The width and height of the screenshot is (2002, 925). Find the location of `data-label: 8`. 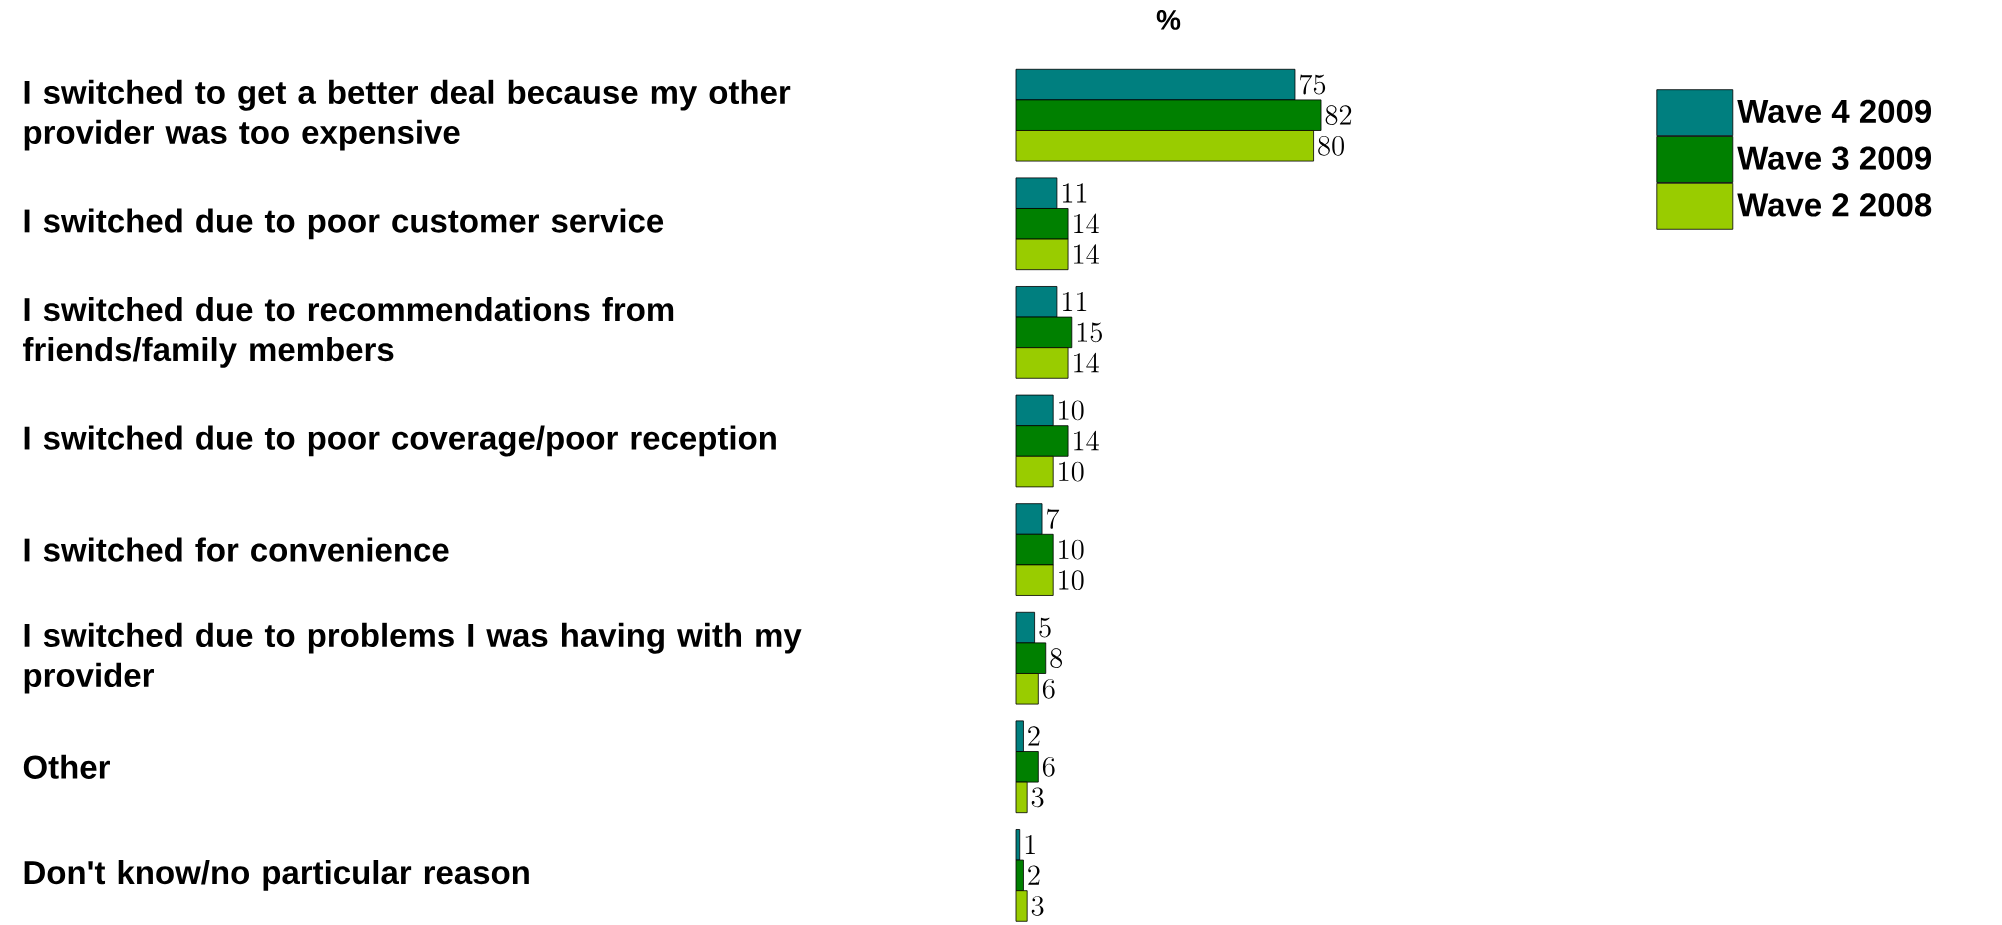

data-label: 8 is located at coordinates (1056, 658).